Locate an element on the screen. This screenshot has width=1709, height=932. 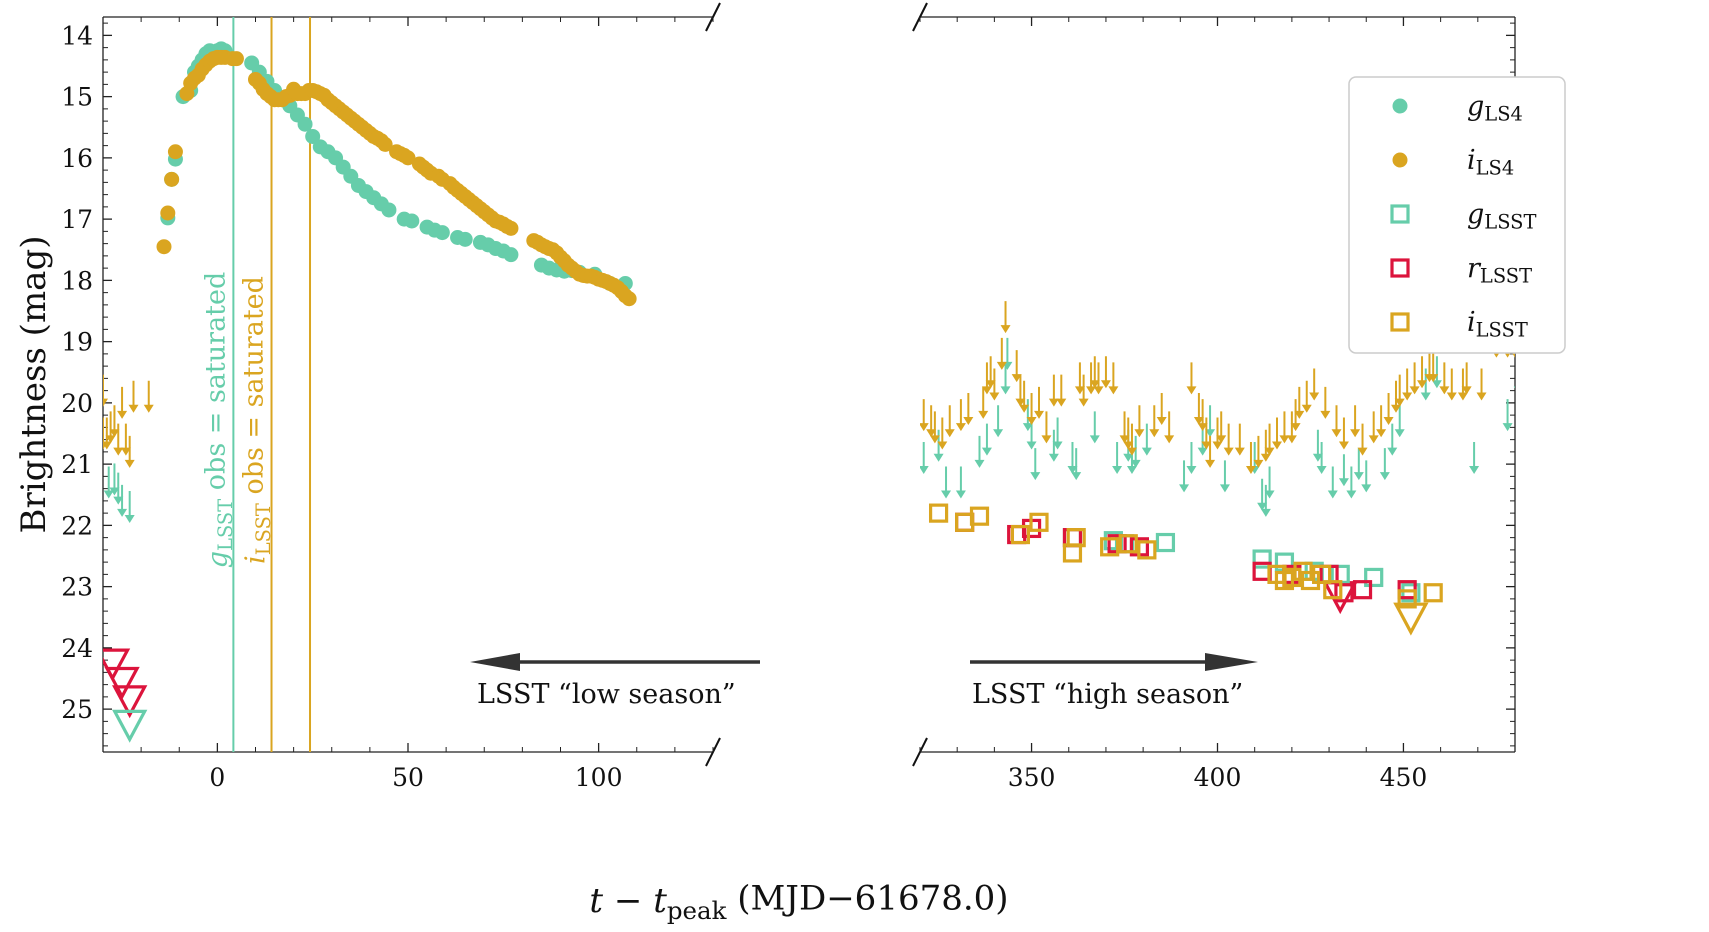
low-season-arrow-head is located at coordinates (495, 662).